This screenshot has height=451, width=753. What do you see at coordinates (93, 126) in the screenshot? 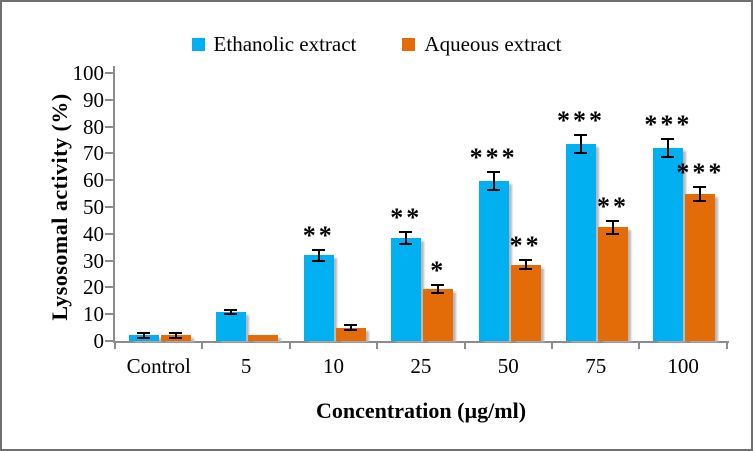
I see `y-tick-label: 80` at bounding box center [93, 126].